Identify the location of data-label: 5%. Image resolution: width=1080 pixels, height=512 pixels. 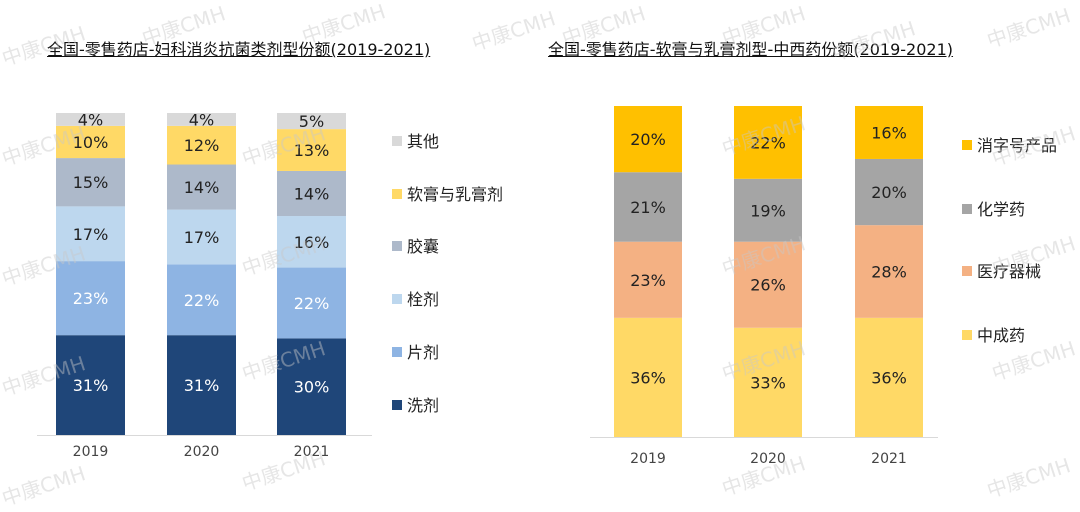
(311, 121).